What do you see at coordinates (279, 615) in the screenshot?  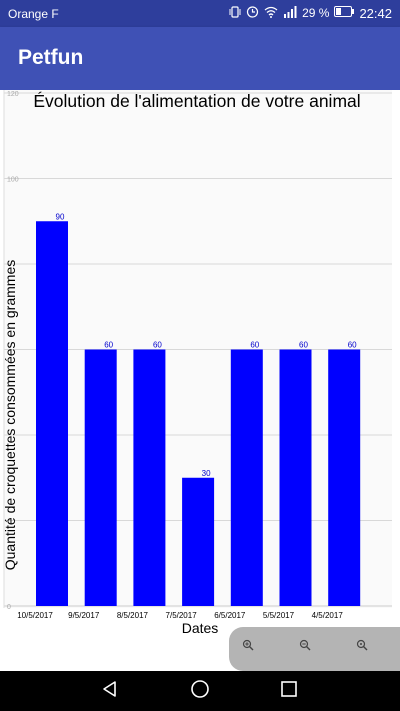 I see `x-tick-label: 5/5/2017` at bounding box center [279, 615].